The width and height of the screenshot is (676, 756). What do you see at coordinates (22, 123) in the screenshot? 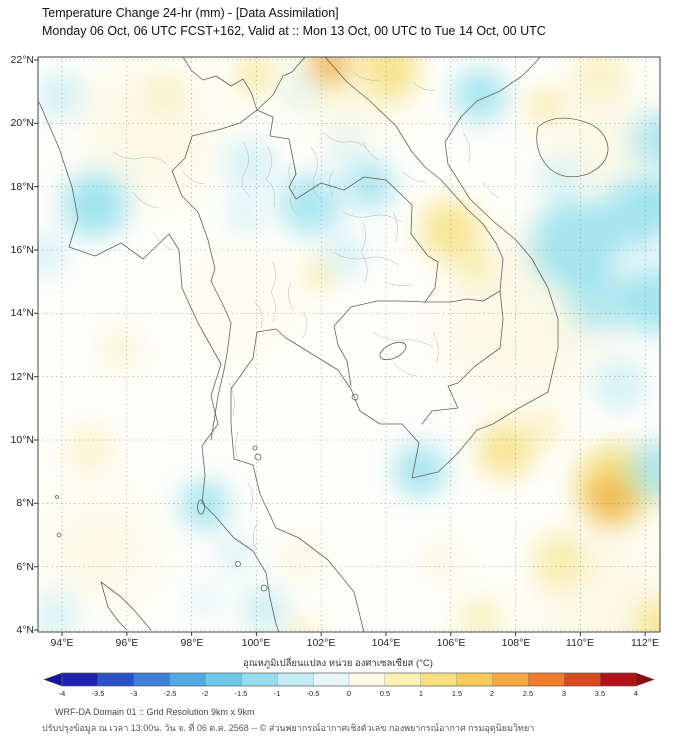
I see `y-axis-tick-label: 20°N` at bounding box center [22, 123].